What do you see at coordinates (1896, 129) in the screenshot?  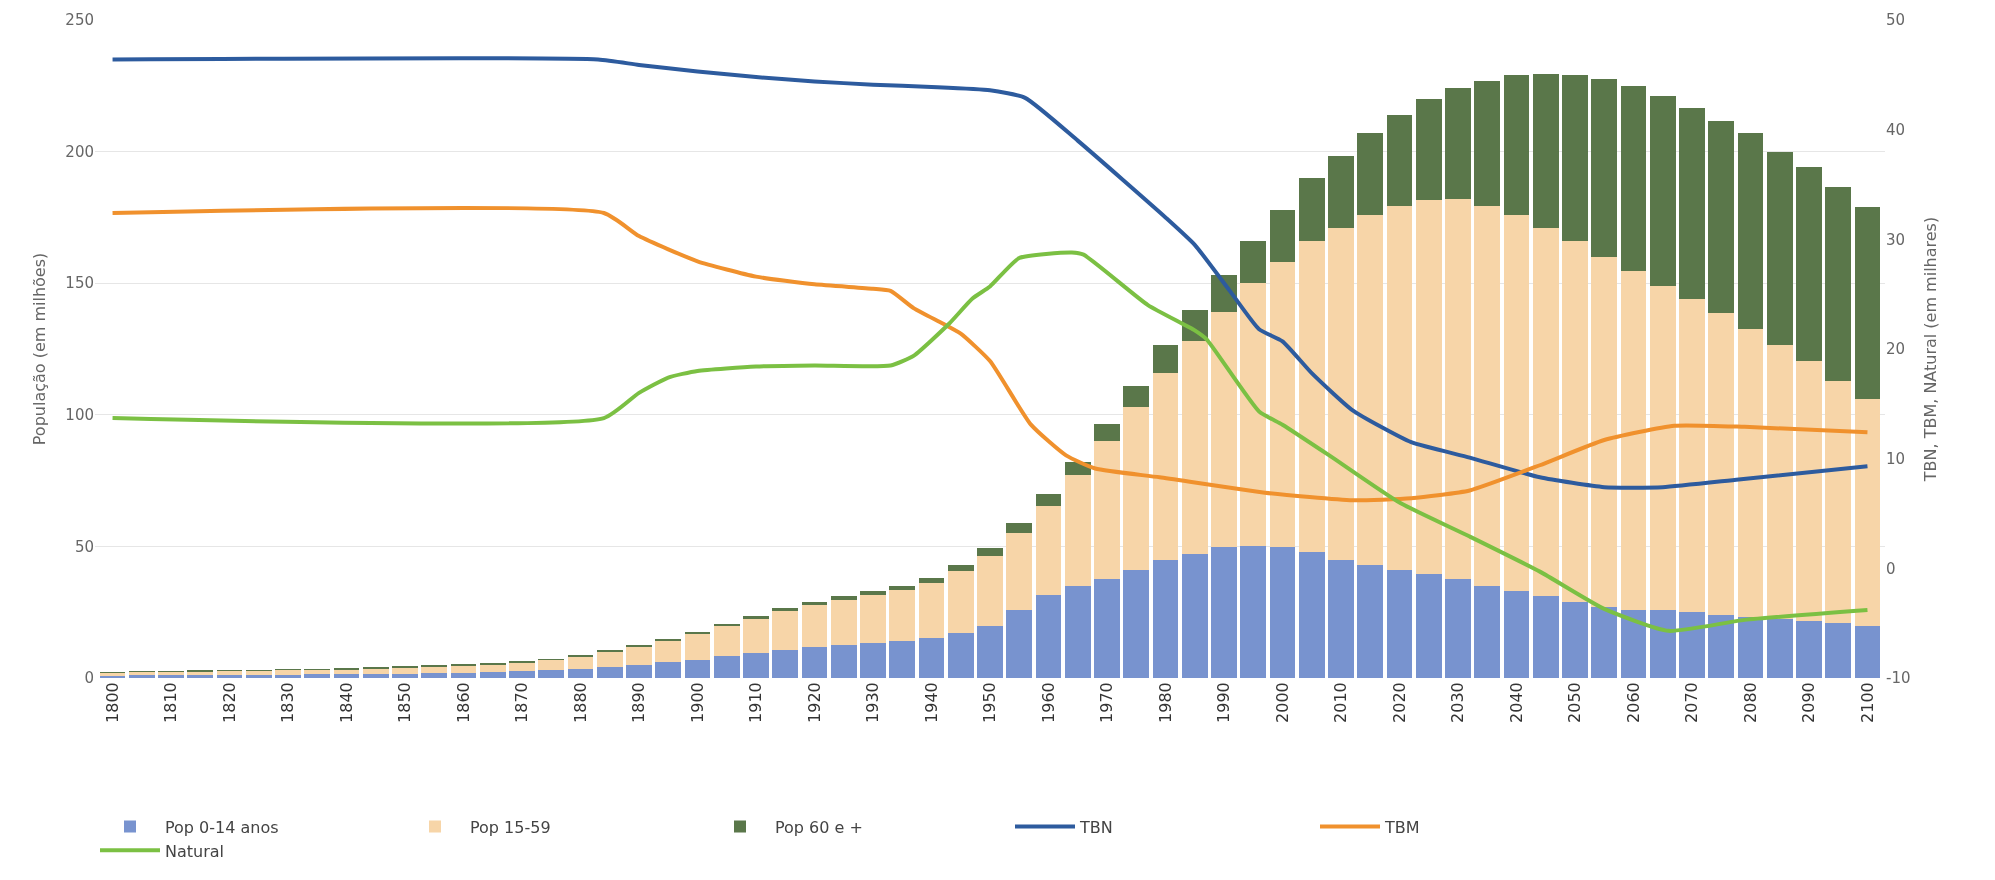 I see `y2-tick-label: 40` at bounding box center [1896, 129].